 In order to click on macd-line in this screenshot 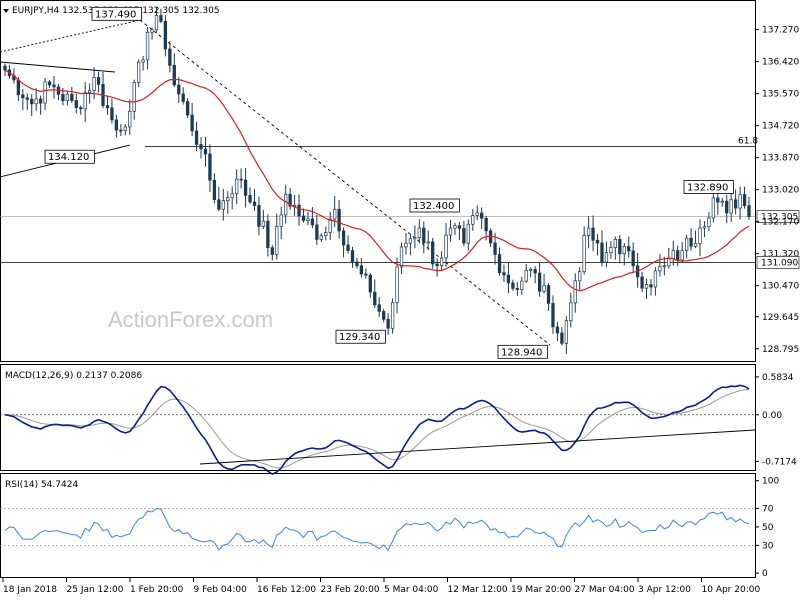, I will do `click(377, 430)`.